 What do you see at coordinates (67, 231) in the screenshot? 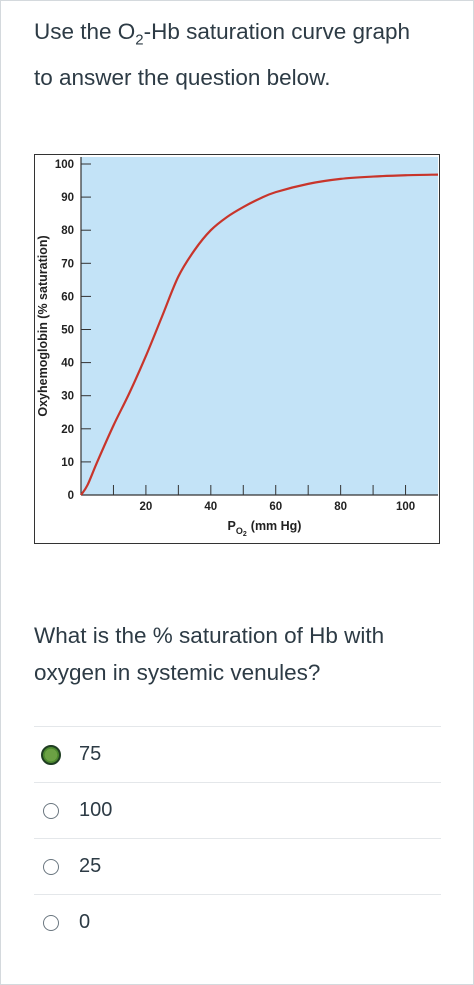
I see `y-tick-label: 80` at bounding box center [67, 231].